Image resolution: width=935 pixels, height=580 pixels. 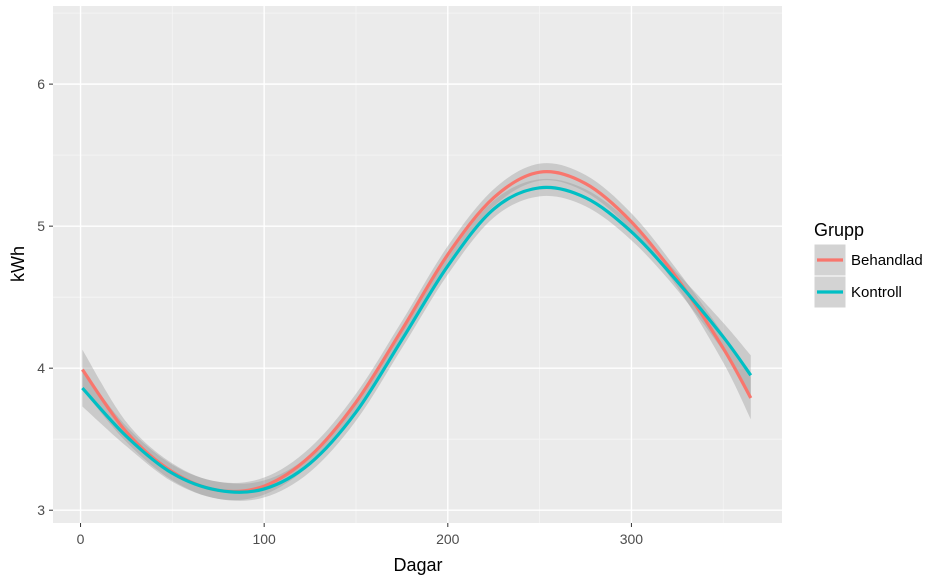 I want to click on y-tick-label: 3, so click(x=41, y=510).